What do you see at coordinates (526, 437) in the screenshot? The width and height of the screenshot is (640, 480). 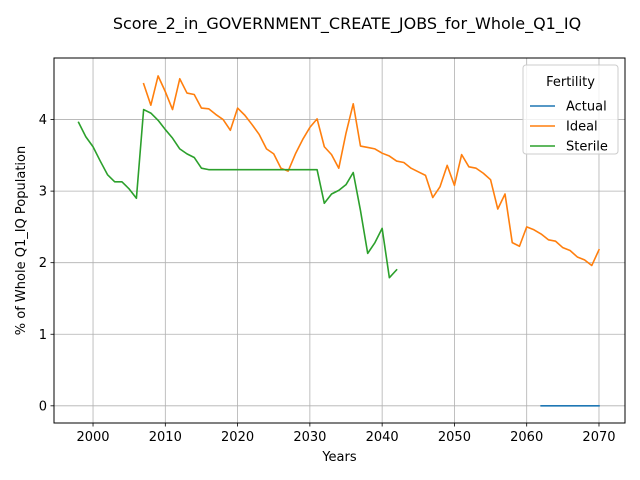 I see `x-tick-label: 2060` at bounding box center [526, 437].